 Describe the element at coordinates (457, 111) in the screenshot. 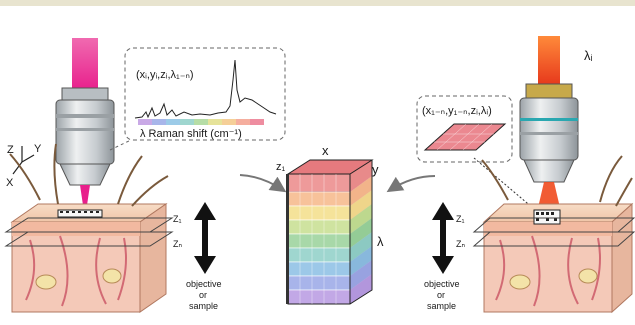

I see `image-coords-label: (x₁₋ₙ,y₁₋ₙ,zᵢ,λᵢ)` at that location.